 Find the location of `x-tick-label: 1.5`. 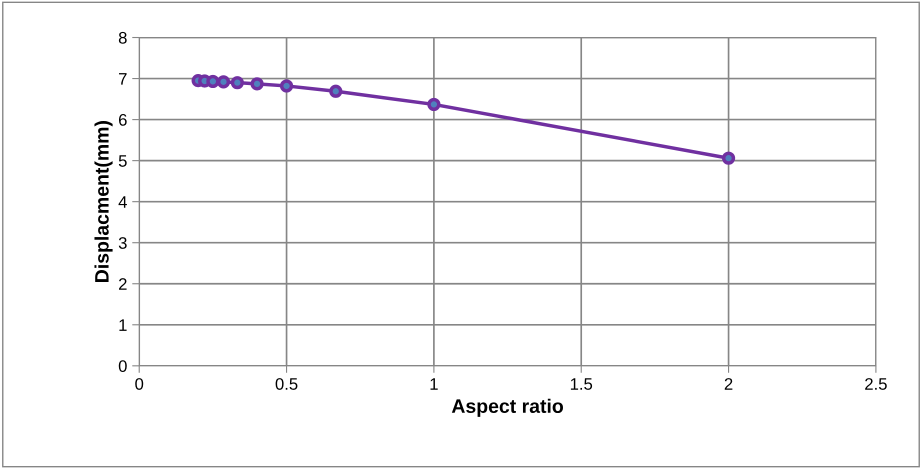

x-tick-label: 1.5 is located at coordinates (581, 384).